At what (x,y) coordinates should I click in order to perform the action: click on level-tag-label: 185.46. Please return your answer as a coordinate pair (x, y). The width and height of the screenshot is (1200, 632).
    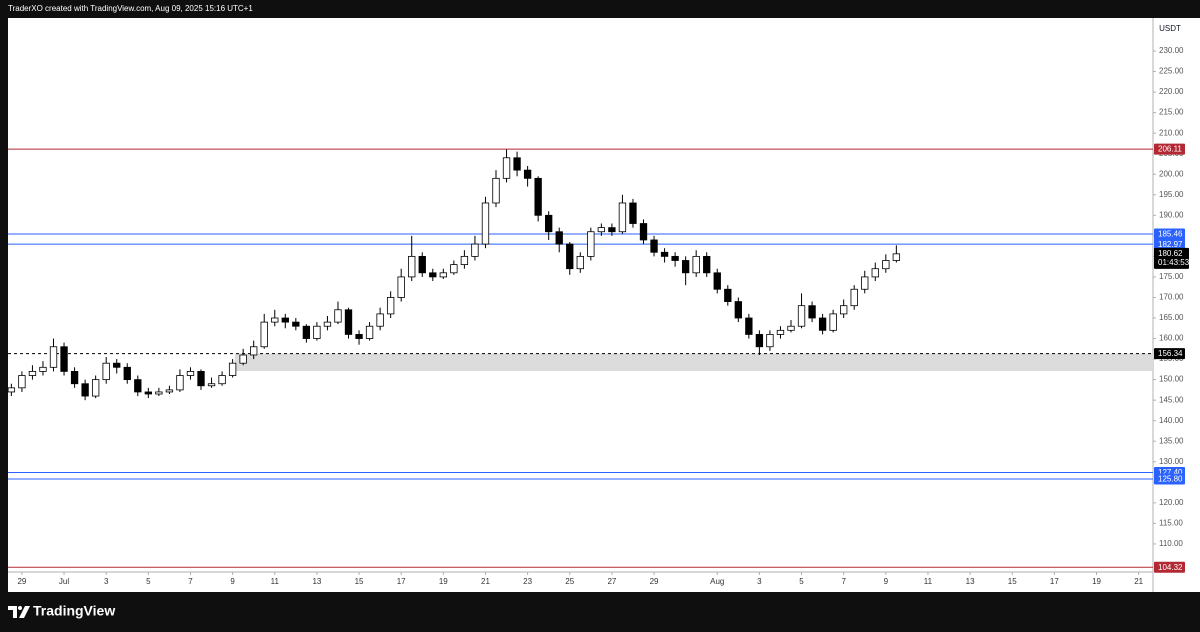
    Looking at the image, I should click on (1170, 234).